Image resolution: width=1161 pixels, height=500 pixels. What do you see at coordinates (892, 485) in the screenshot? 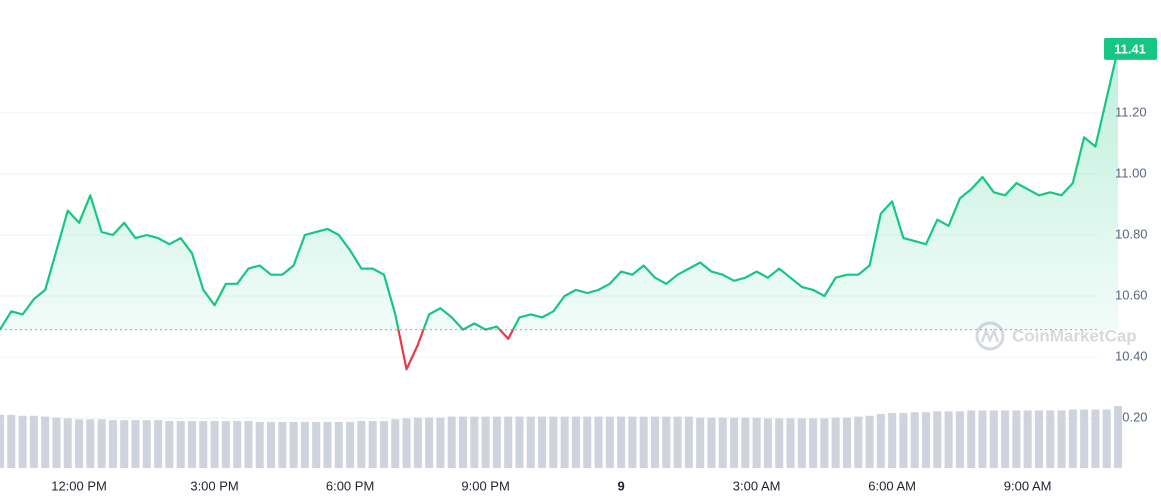
I see `x-tick-label: 6:00 AM` at bounding box center [892, 485].